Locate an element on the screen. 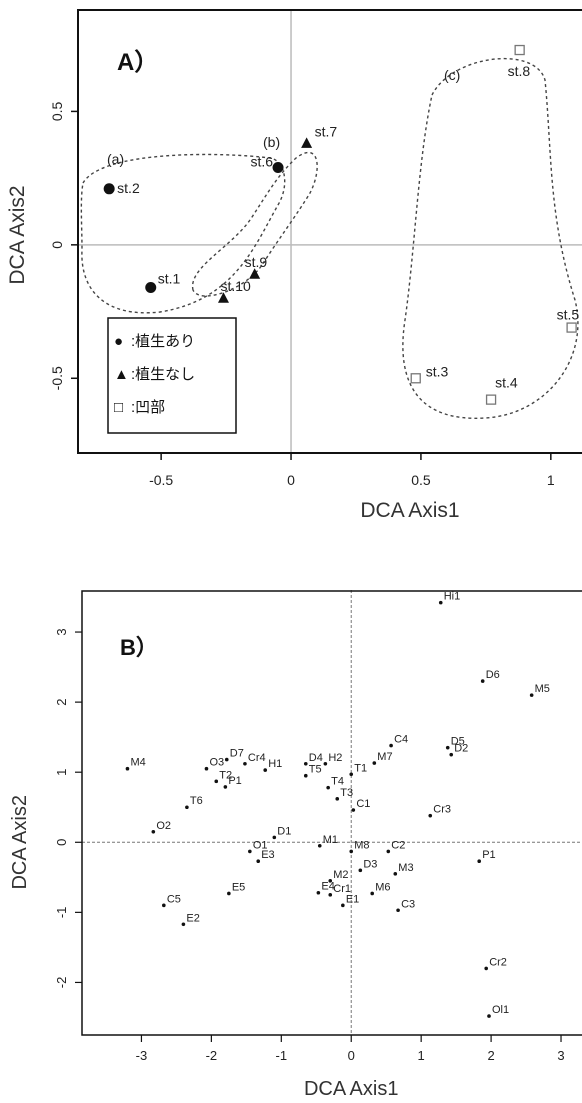 The width and height of the screenshot is (582, 1103). species-e3-27-label: E3 is located at coordinates (267, 855).